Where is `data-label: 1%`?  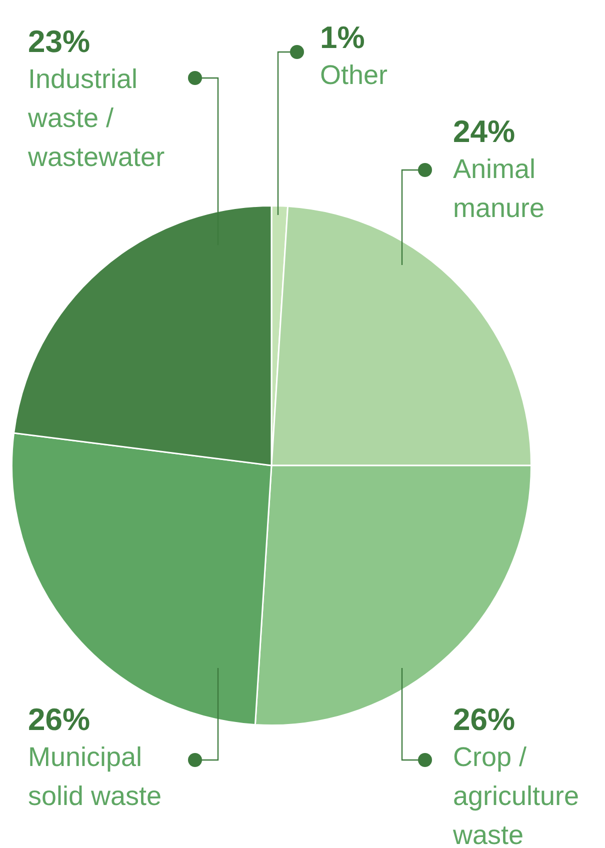 data-label: 1% is located at coordinates (342, 37).